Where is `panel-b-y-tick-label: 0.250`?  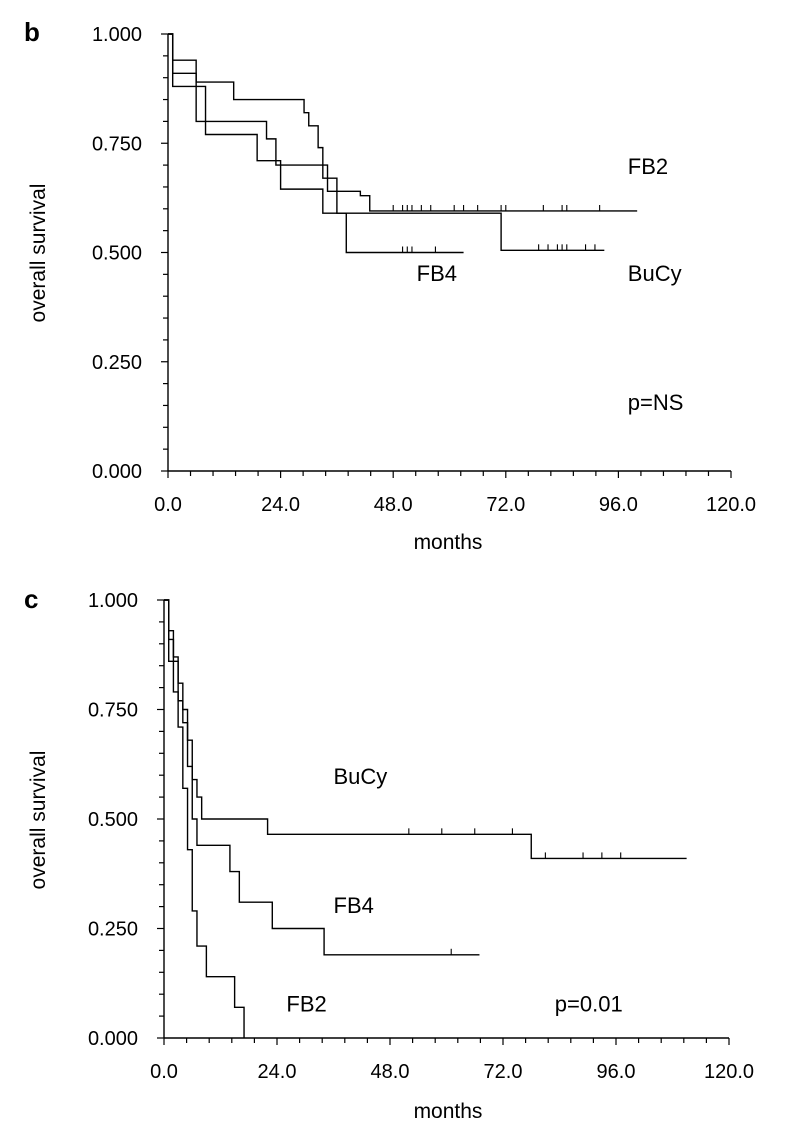
panel-b-y-tick-label: 0.250 is located at coordinates (117, 363).